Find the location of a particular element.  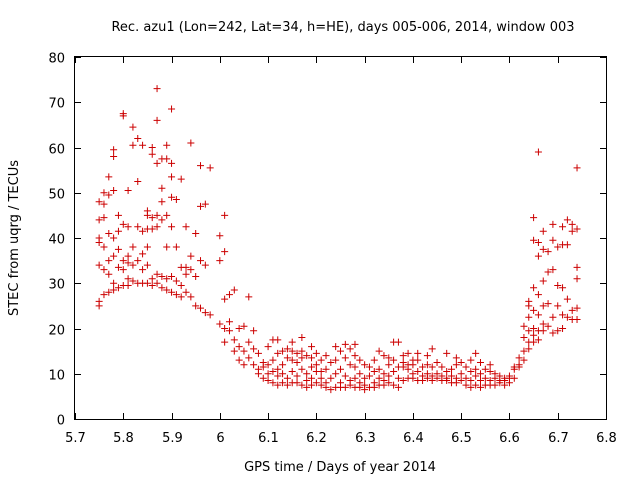

y-tick-label: 0 is located at coordinates (61, 421).